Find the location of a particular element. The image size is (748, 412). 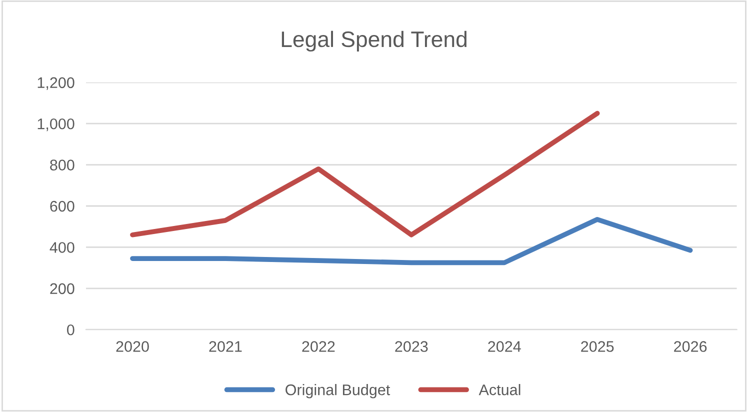

x-tick-label: 2024 is located at coordinates (504, 346).